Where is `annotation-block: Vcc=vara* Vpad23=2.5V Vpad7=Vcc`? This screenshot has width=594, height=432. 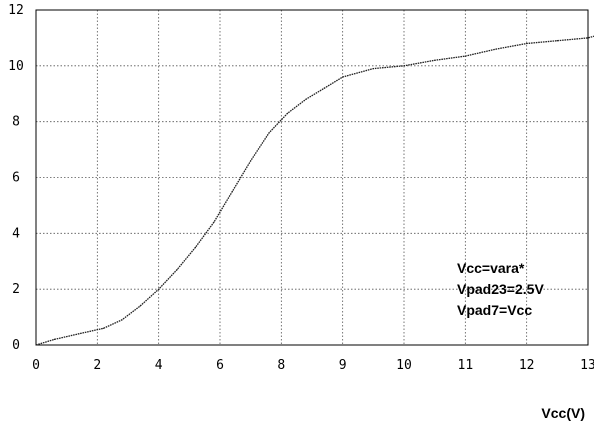 annotation-block: Vcc=vara* Vpad23=2.5V Vpad7=Vcc is located at coordinates (500, 289).